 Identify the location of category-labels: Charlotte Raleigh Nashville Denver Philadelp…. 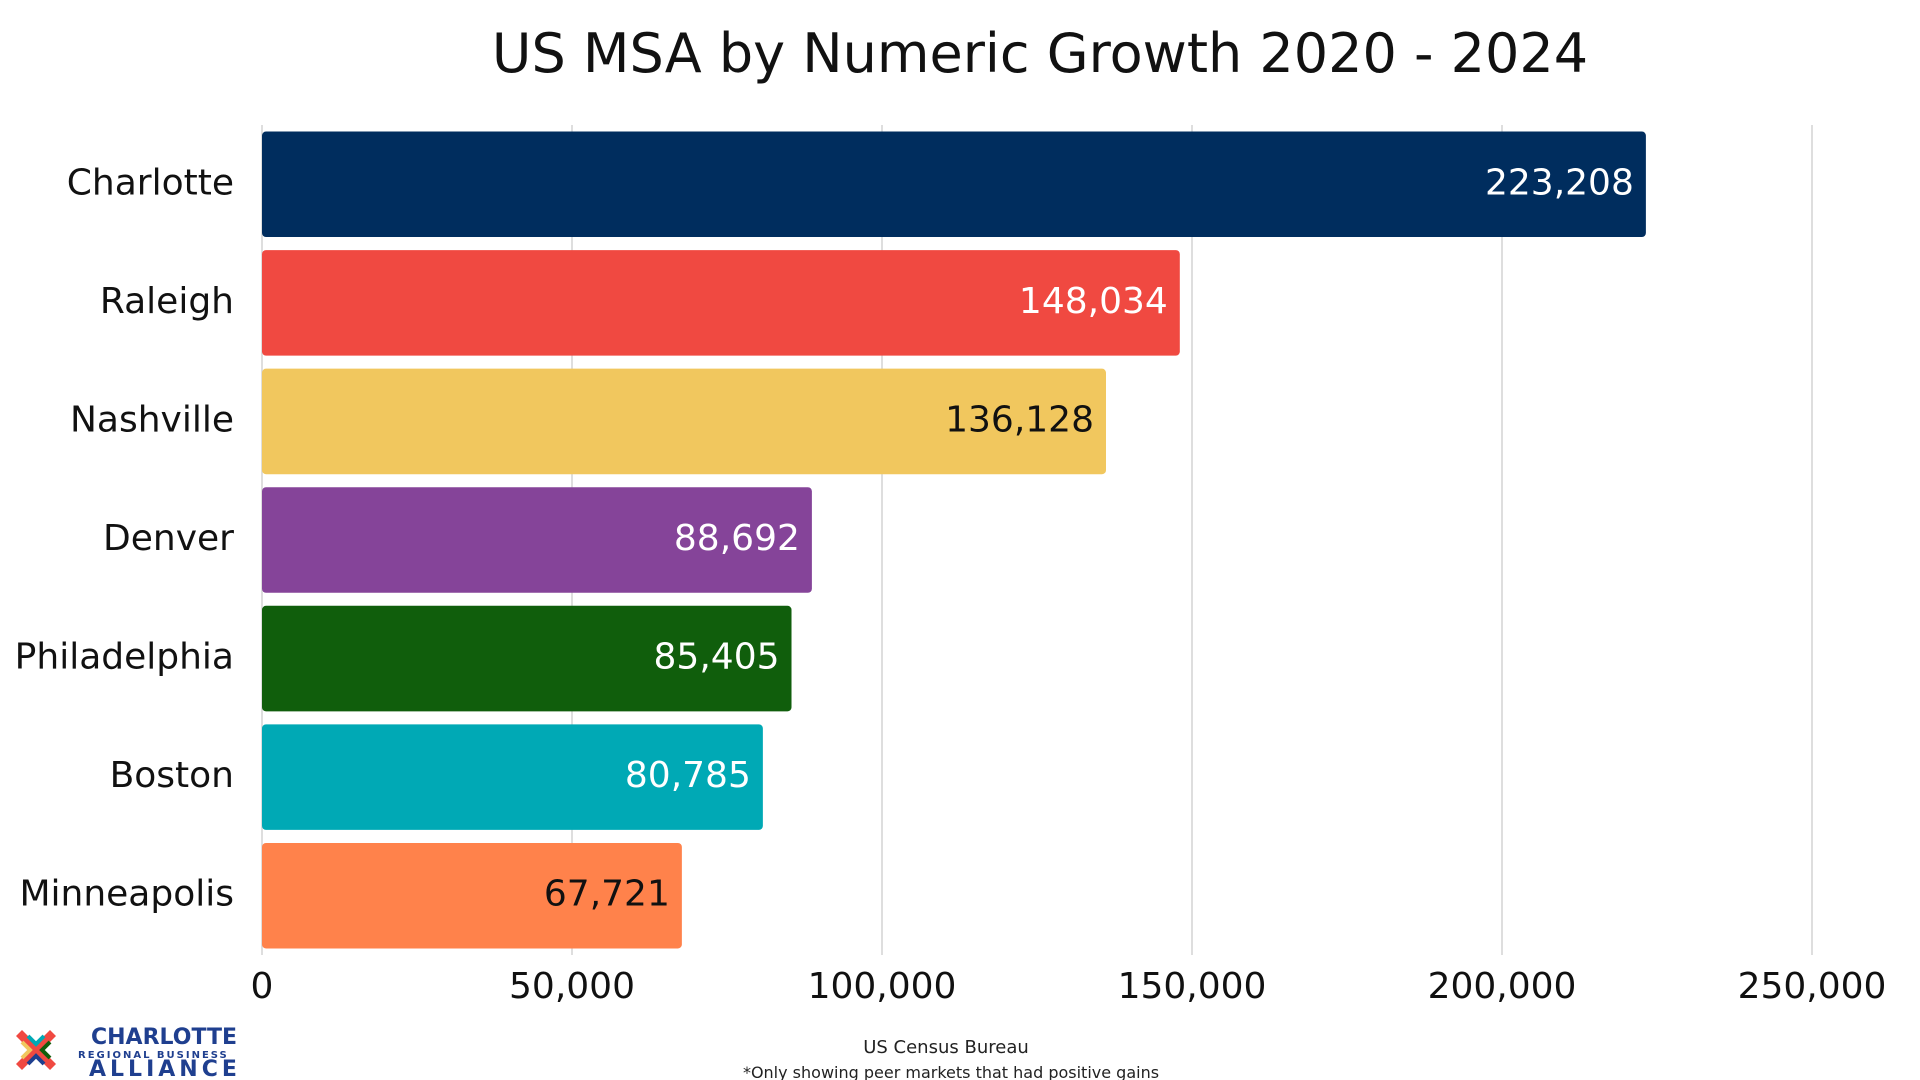
(125, 538).